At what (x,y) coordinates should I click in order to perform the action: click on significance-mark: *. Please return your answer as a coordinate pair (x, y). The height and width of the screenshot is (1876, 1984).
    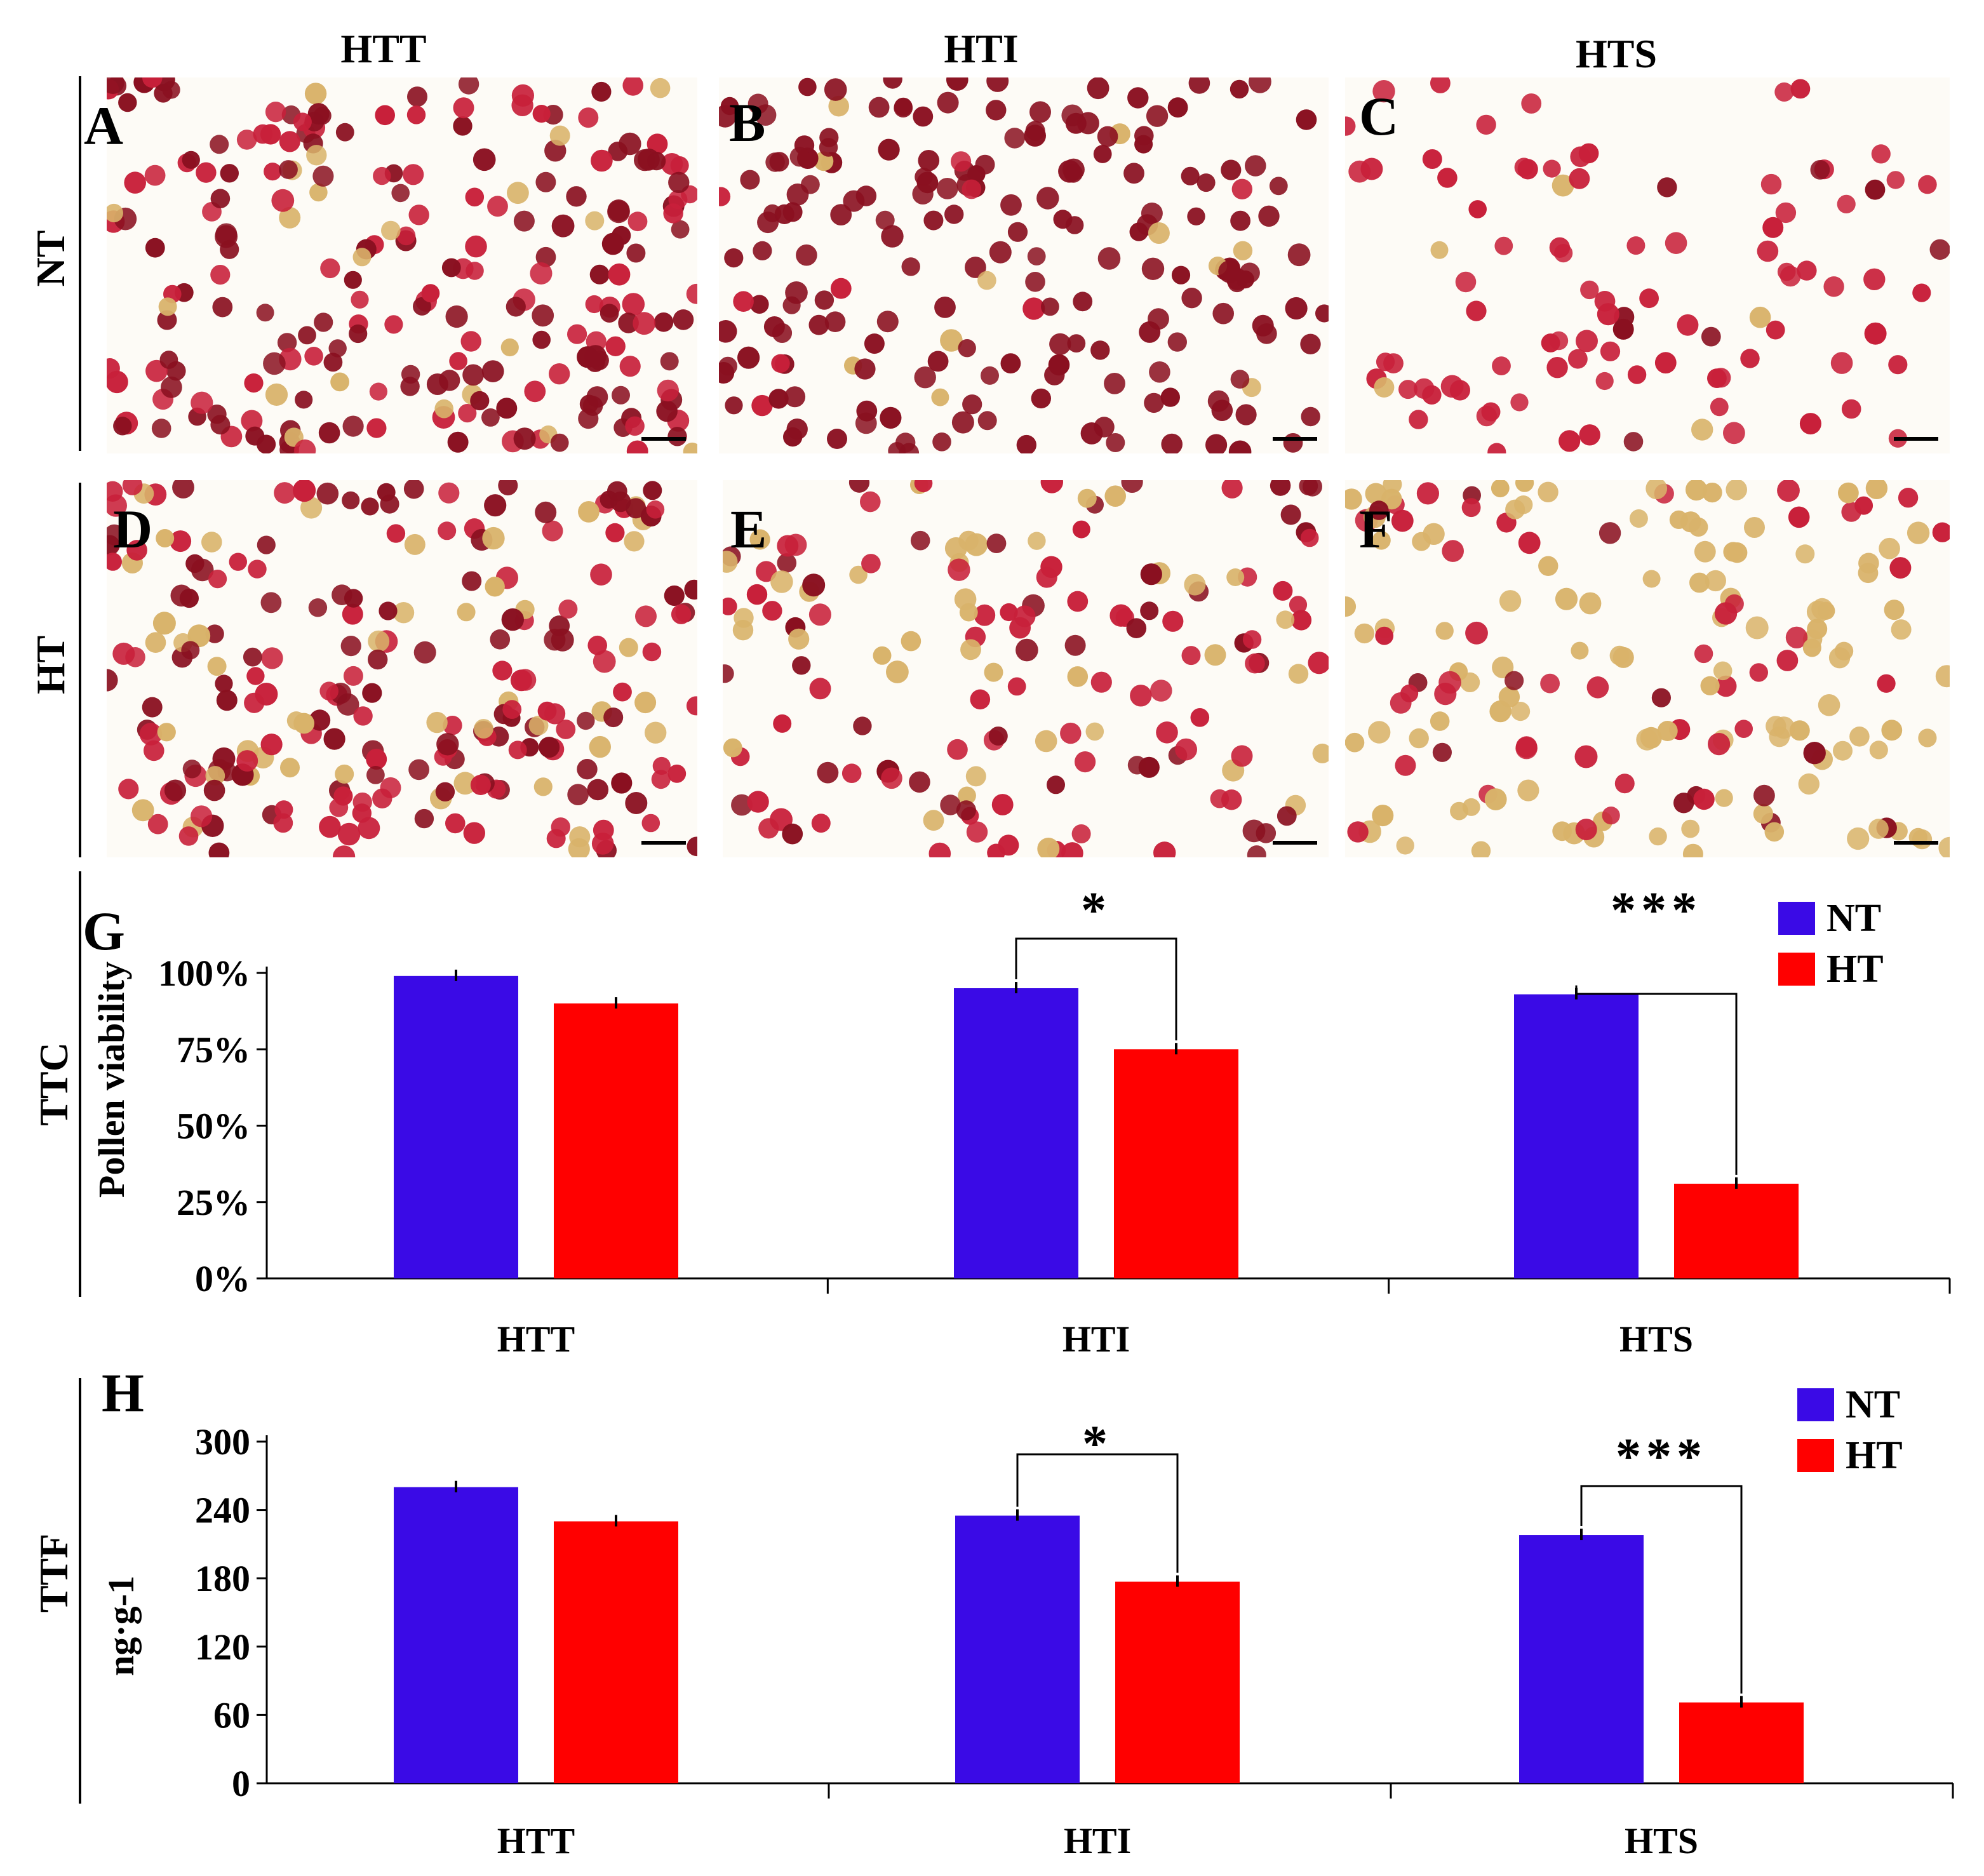
    Looking at the image, I should click on (1097, 1444).